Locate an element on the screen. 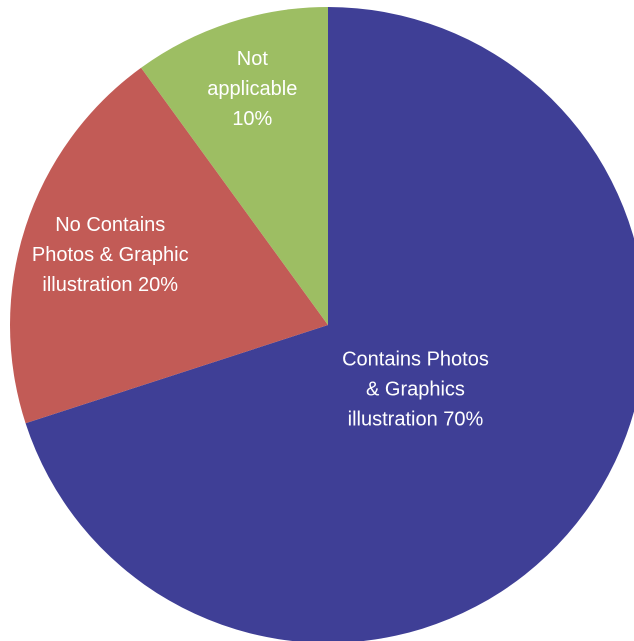 The height and width of the screenshot is (641, 634). pie-slice-label-line: 10% is located at coordinates (252, 119).